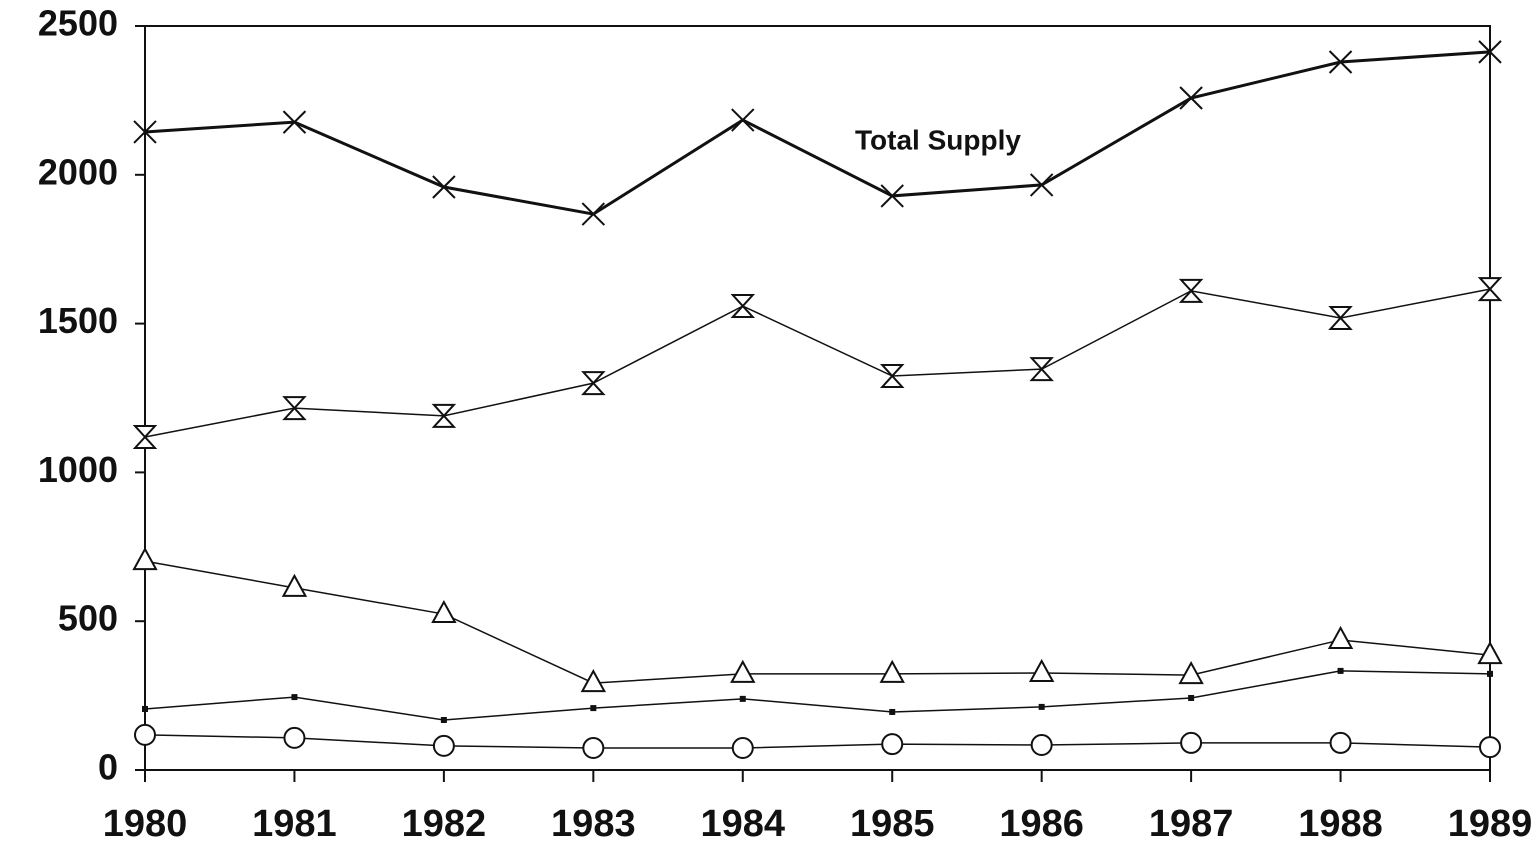  I want to click on x-tick-label: 1988, so click(1340, 823).